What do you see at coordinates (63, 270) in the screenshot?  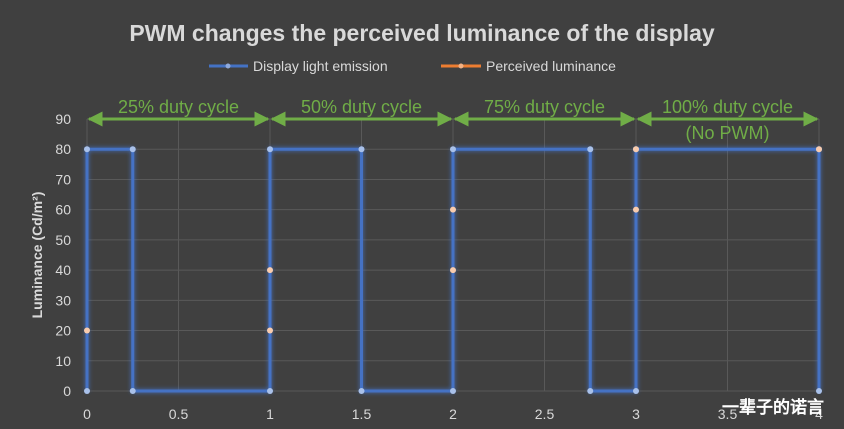 I see `y-tick-label-4: 40` at bounding box center [63, 270].